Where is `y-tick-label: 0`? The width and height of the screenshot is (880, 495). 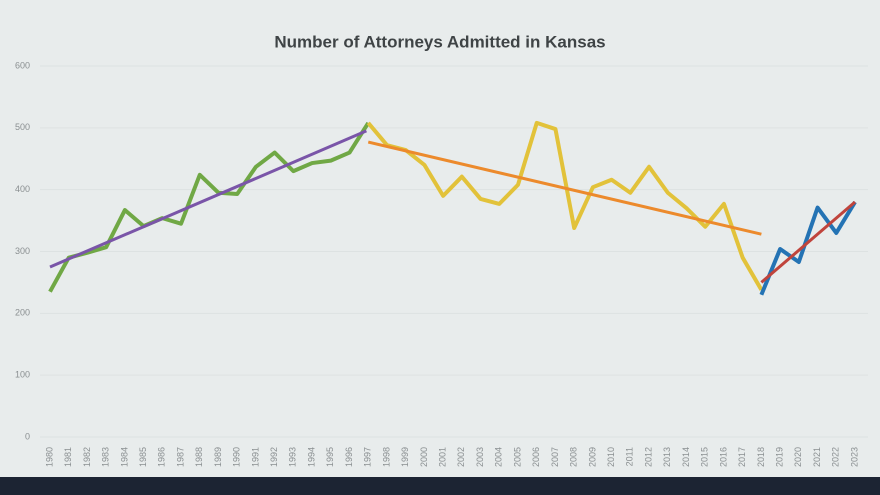
y-tick-label: 0 is located at coordinates (27, 436).